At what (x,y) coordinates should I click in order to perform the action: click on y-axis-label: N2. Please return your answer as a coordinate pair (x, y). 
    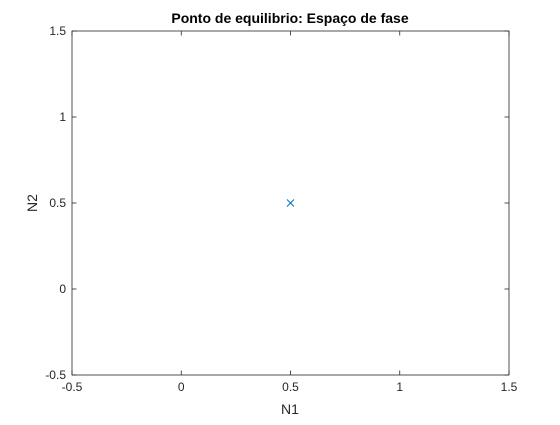
    Looking at the image, I should click on (32, 203).